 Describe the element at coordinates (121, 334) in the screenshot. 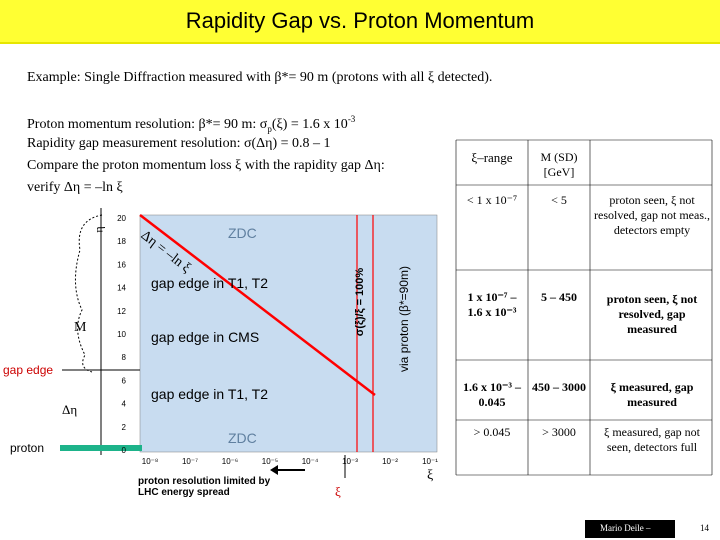

I see `y-tick-label: 10` at that location.